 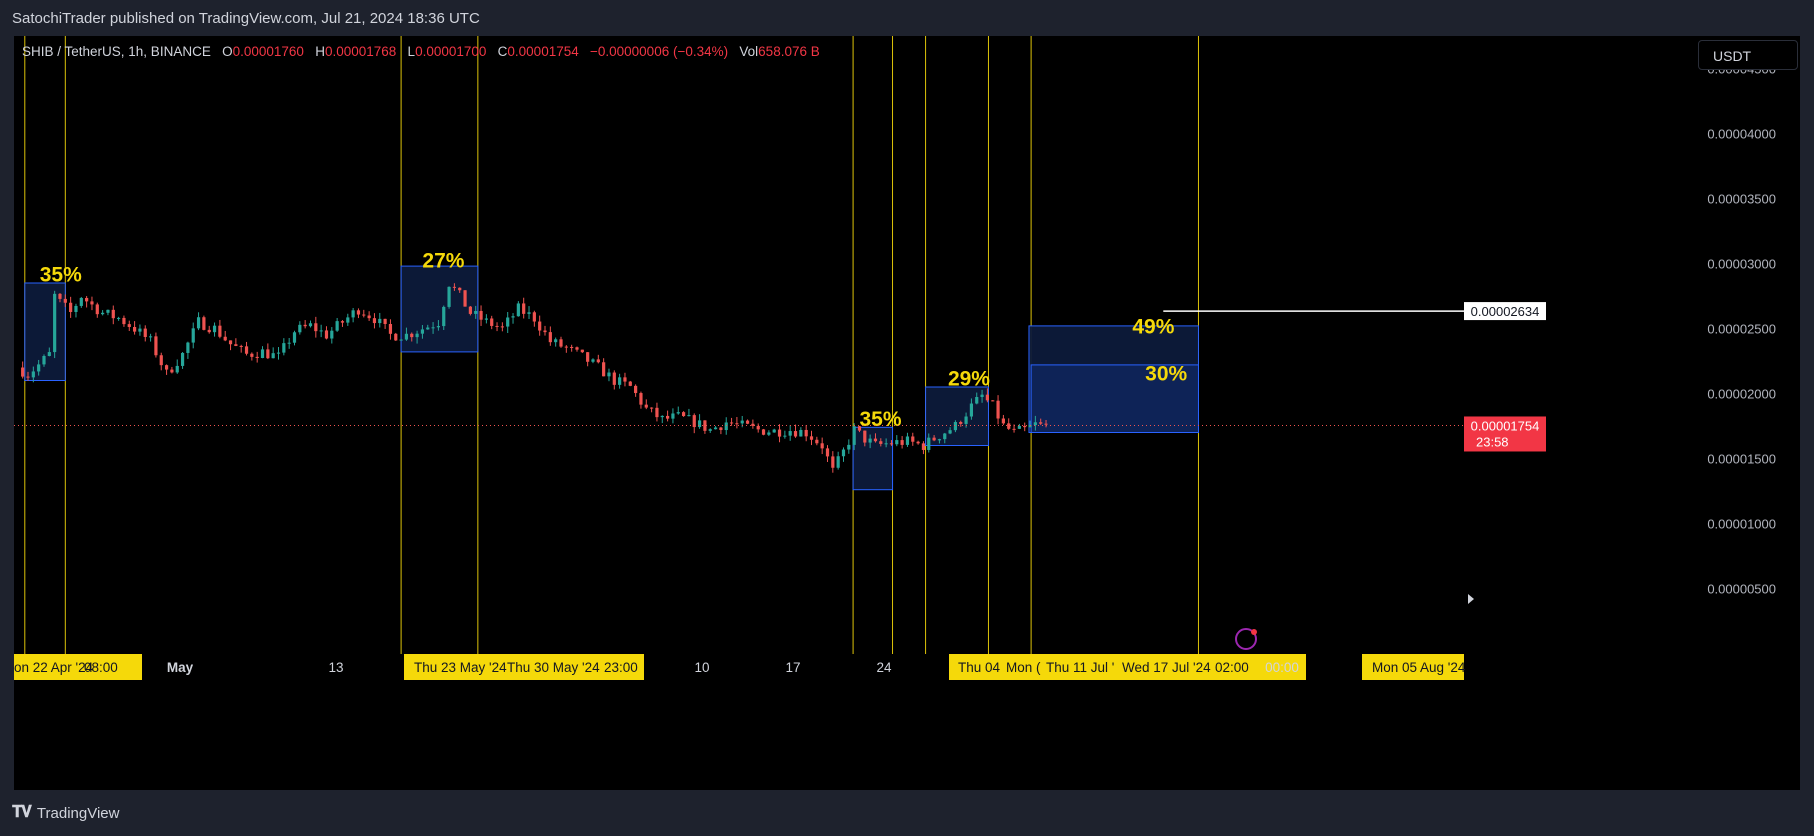 What do you see at coordinates (61, 275) in the screenshot?
I see `box-1-pct-label: 35%` at bounding box center [61, 275].